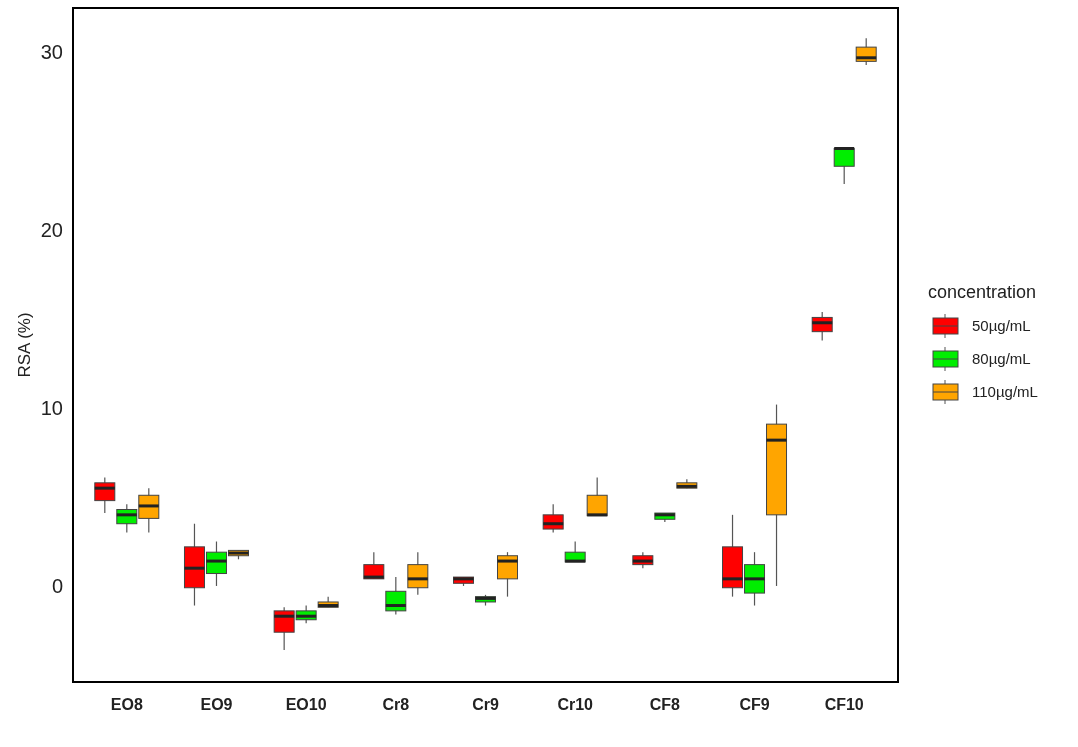  Describe the element at coordinates (396, 704) in the screenshot. I see `x-tick-label: Cr8` at that location.